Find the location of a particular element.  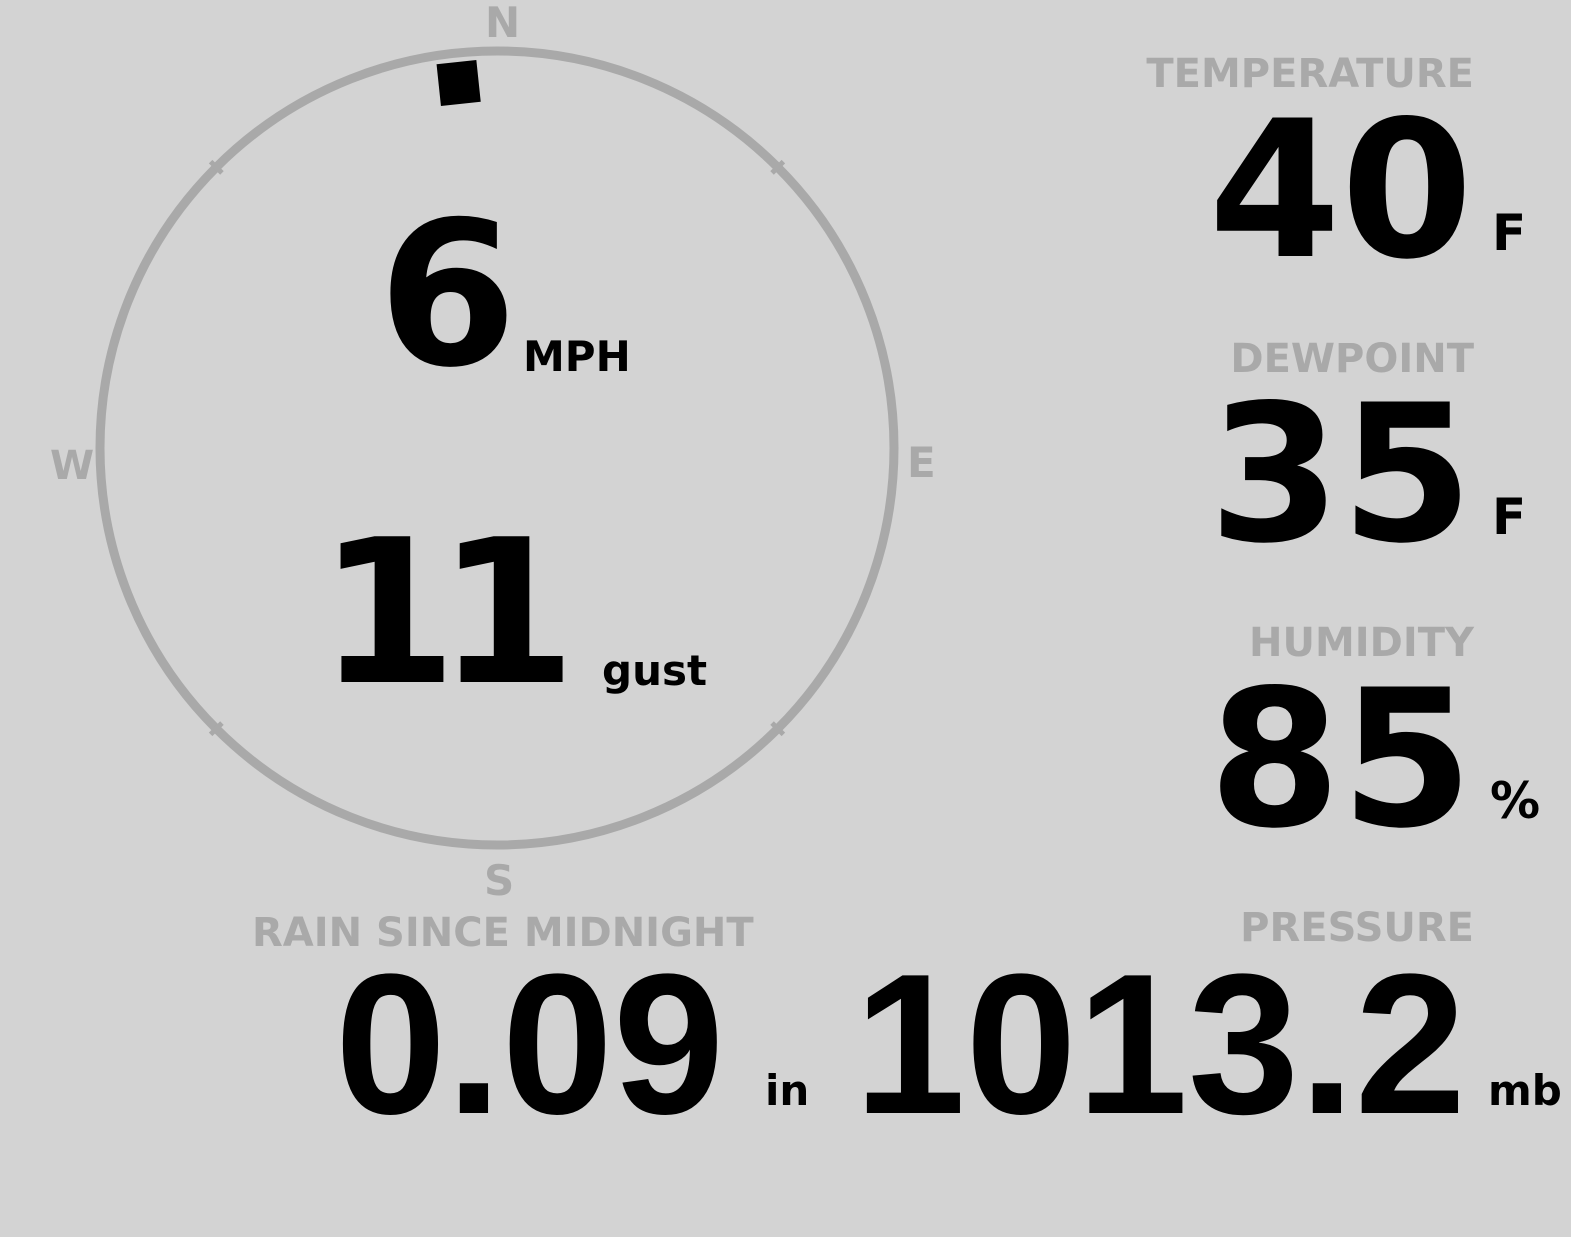

dewpoint-unit: F is located at coordinates (1509, 517).